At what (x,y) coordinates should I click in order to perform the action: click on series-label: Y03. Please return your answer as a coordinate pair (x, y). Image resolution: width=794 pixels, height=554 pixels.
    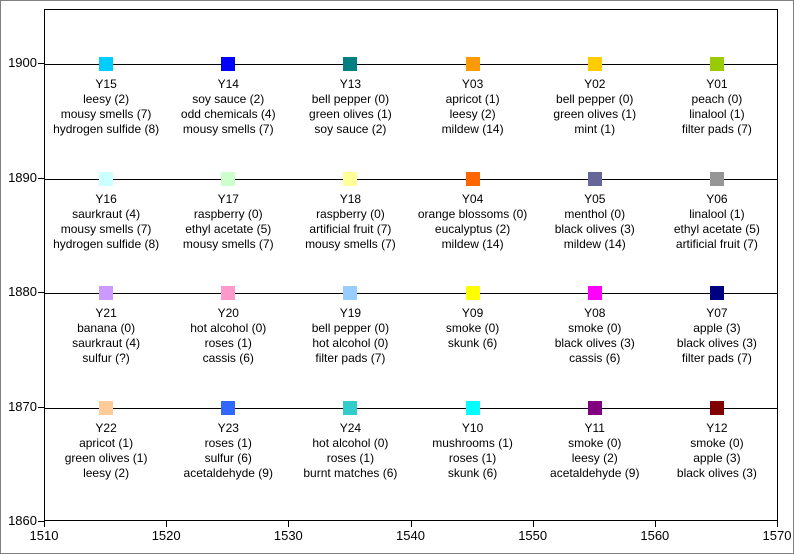
    Looking at the image, I should click on (472, 84).